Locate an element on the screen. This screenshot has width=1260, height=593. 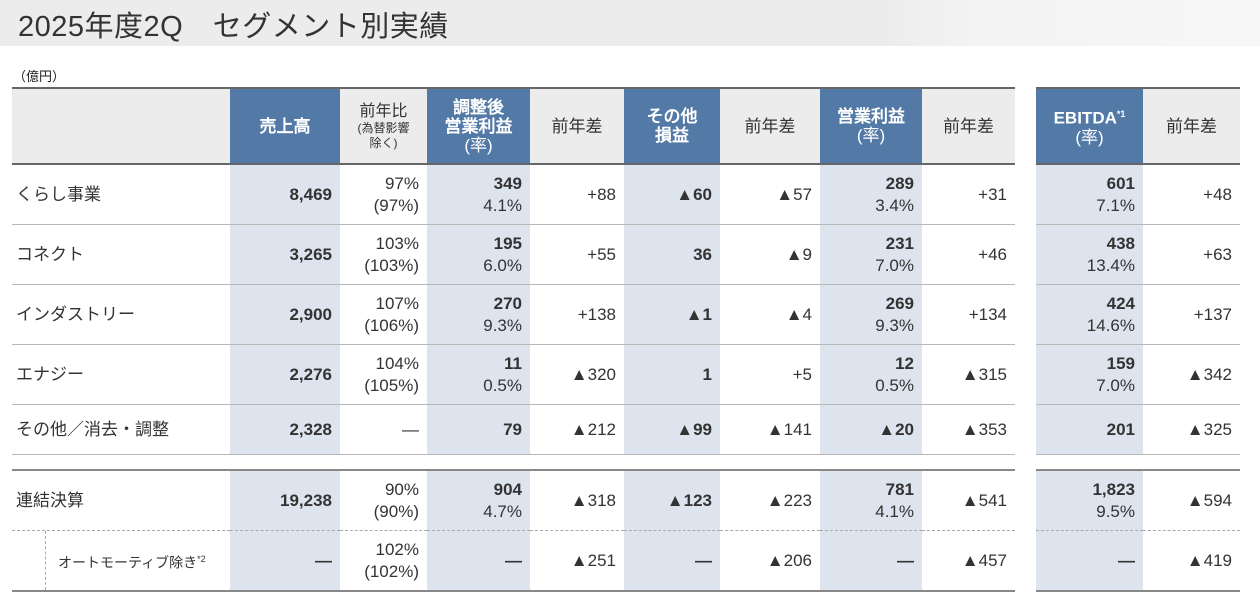
cell-yoy-ratio: — is located at coordinates (383, 429).